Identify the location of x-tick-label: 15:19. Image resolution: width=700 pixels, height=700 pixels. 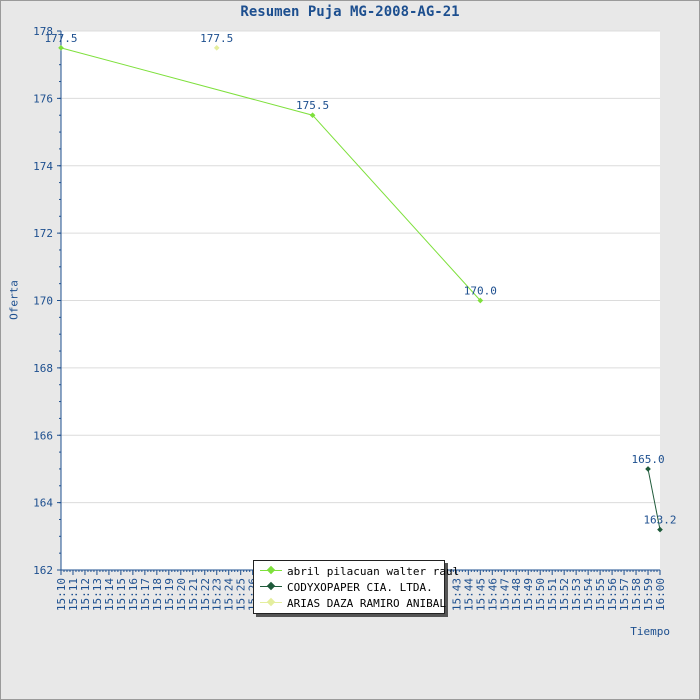
(169, 594).